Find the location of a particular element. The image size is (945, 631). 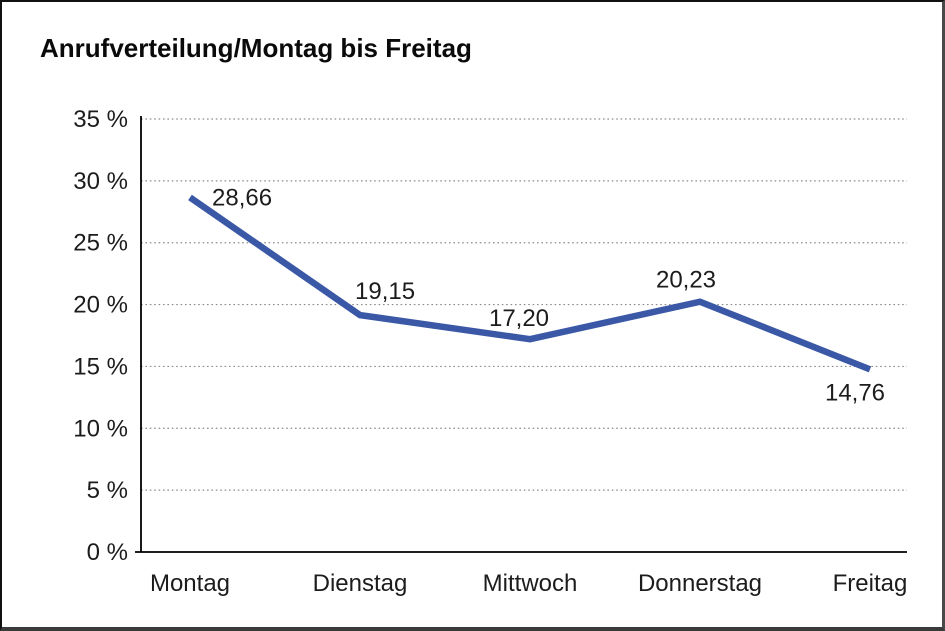

y-axis-tick-label: 0 % is located at coordinates (107, 552).